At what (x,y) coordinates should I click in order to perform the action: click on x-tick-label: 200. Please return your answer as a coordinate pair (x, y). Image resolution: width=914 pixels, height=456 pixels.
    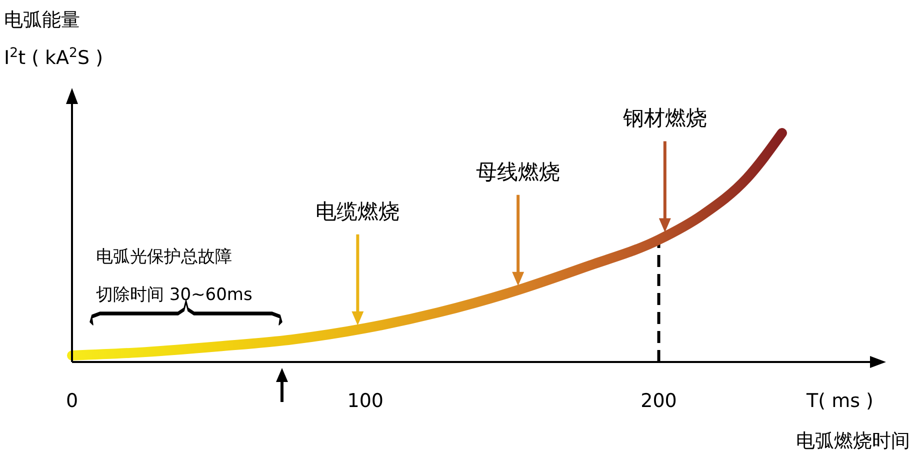
    Looking at the image, I should click on (658, 401).